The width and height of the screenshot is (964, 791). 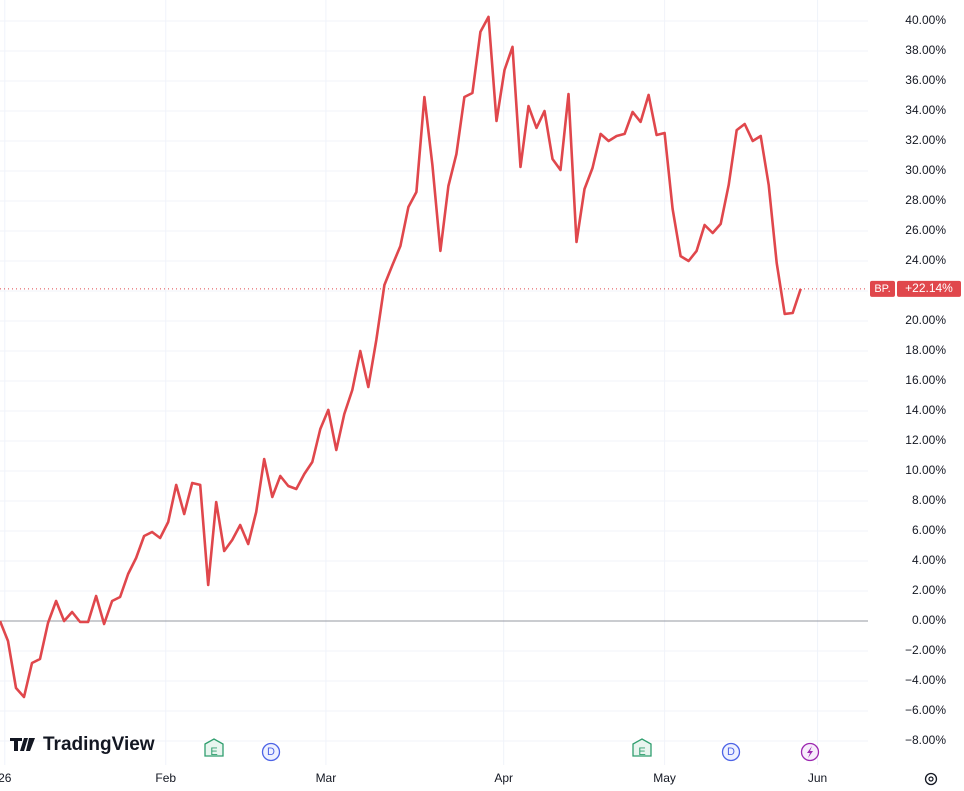 I want to click on symbol-badge, so click(x=882, y=288).